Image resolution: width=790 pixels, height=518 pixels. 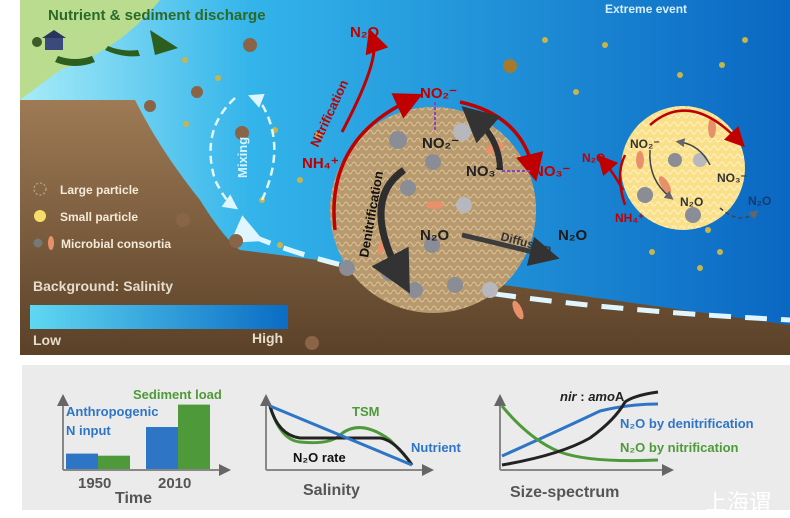 I want to click on denitrification-arrow, so click(x=390, y=230).